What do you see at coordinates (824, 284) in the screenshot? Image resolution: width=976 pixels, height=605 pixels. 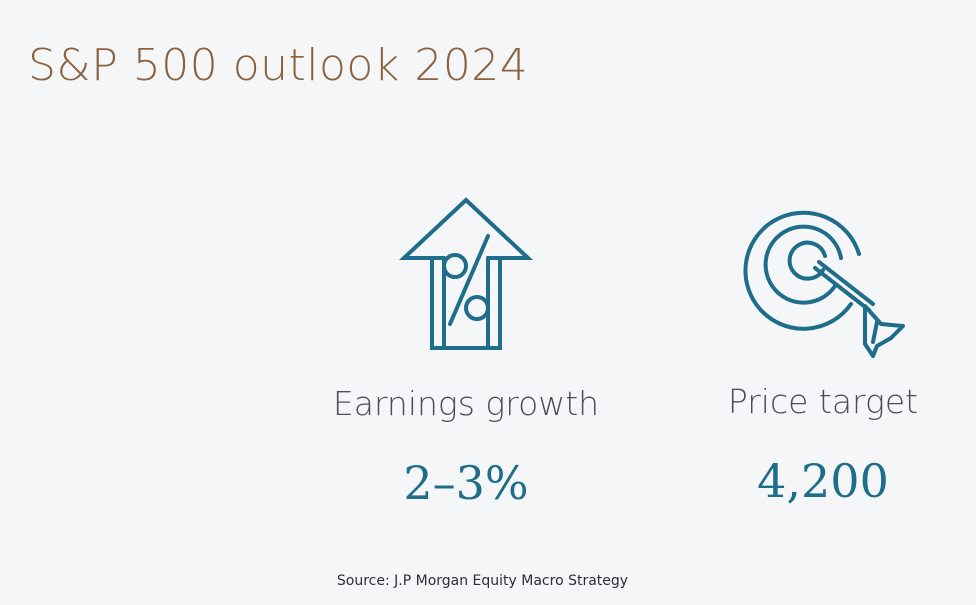 I see `target-dart-icon` at bounding box center [824, 284].